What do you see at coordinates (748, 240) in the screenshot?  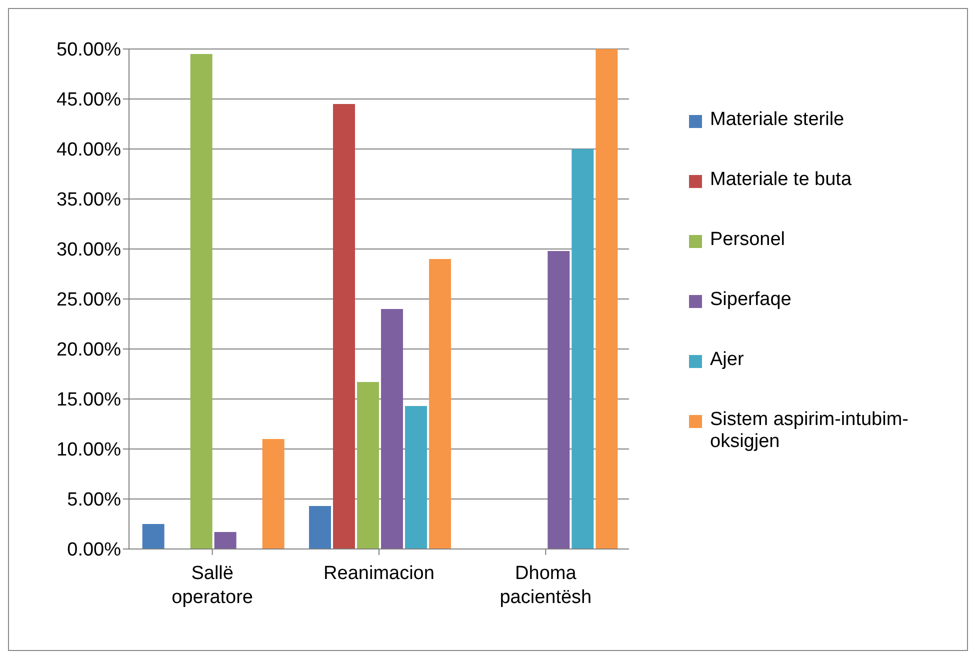 I see `legend-label: Personel` at bounding box center [748, 240].